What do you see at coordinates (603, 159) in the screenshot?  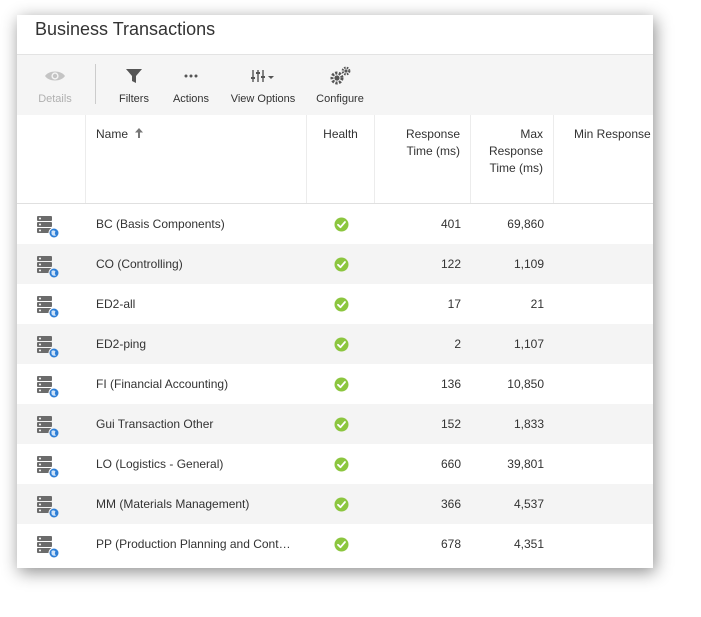 I see `min-response-time-column-header: Min Response` at bounding box center [603, 159].